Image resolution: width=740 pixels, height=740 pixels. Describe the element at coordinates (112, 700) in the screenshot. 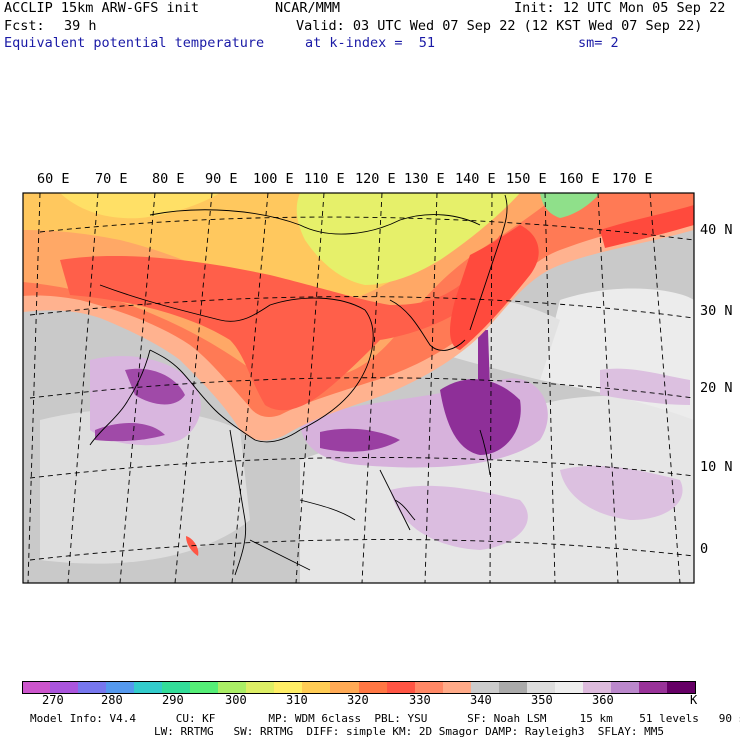

I see `colorbar-label: 280` at that location.